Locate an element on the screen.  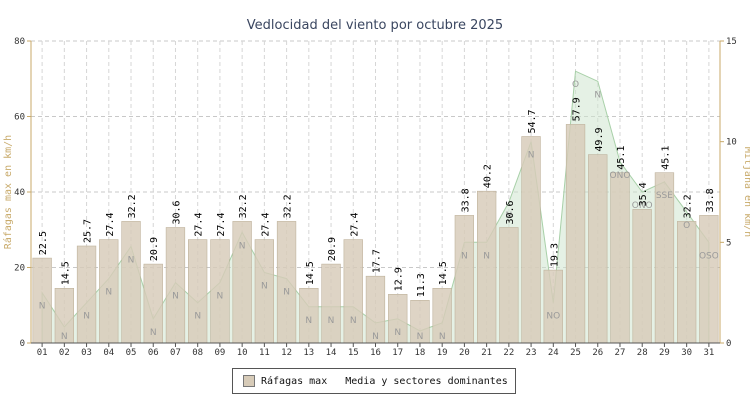
y-tick-label-right: 10 is located at coordinates (731, 143).